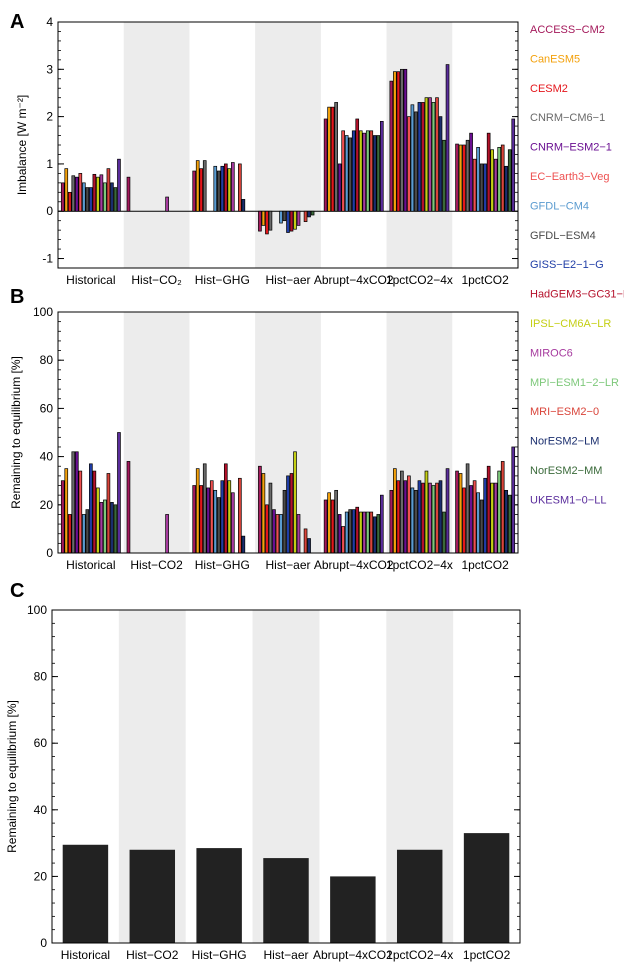 The height and width of the screenshot is (966, 624). What do you see at coordinates (353, 955) in the screenshot?
I see `x-category-label: Abrupt−4xCO2` at bounding box center [353, 955].